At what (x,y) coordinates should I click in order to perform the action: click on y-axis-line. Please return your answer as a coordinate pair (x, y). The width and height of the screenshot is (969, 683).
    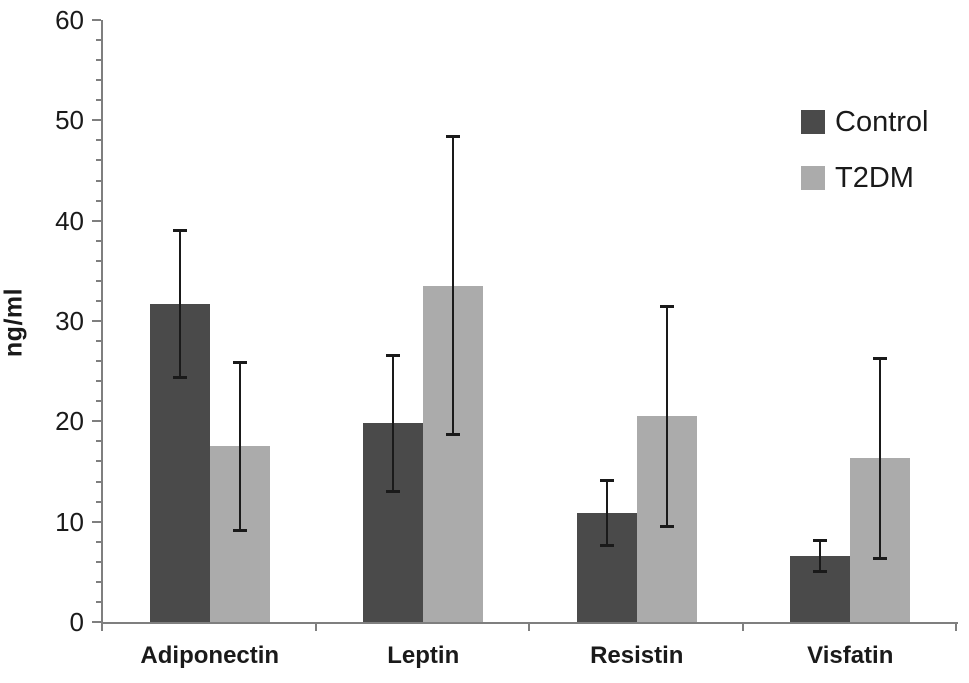
    Looking at the image, I should click on (102, 322).